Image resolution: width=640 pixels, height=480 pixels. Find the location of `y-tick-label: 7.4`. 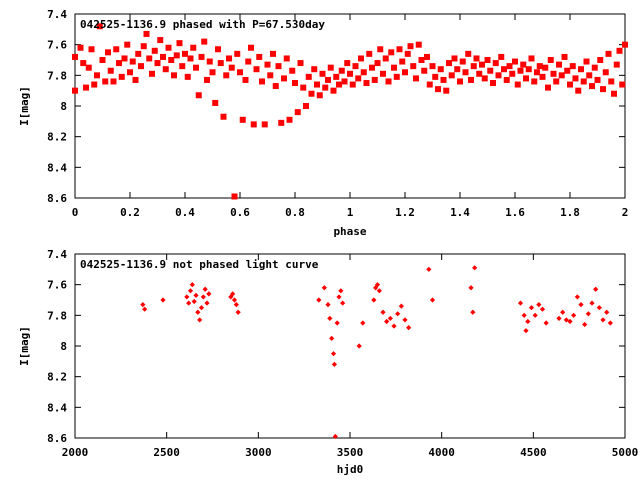

y-tick-label: 7.4 is located at coordinates (57, 14).